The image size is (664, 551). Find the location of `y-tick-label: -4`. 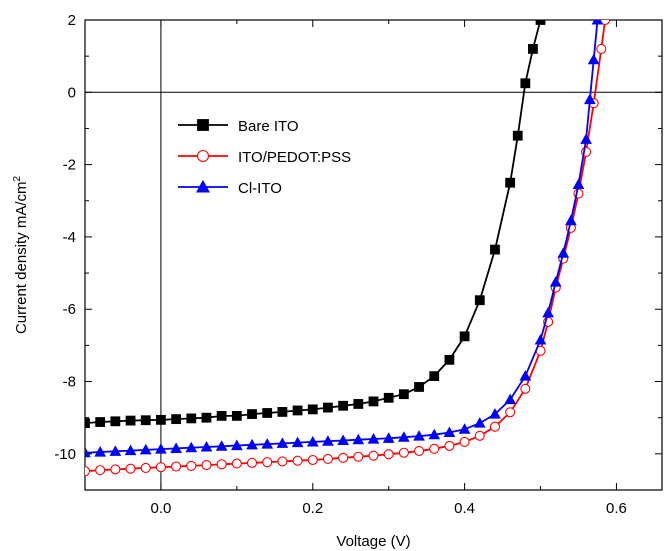

y-tick-label: -4 is located at coordinates (69, 237).